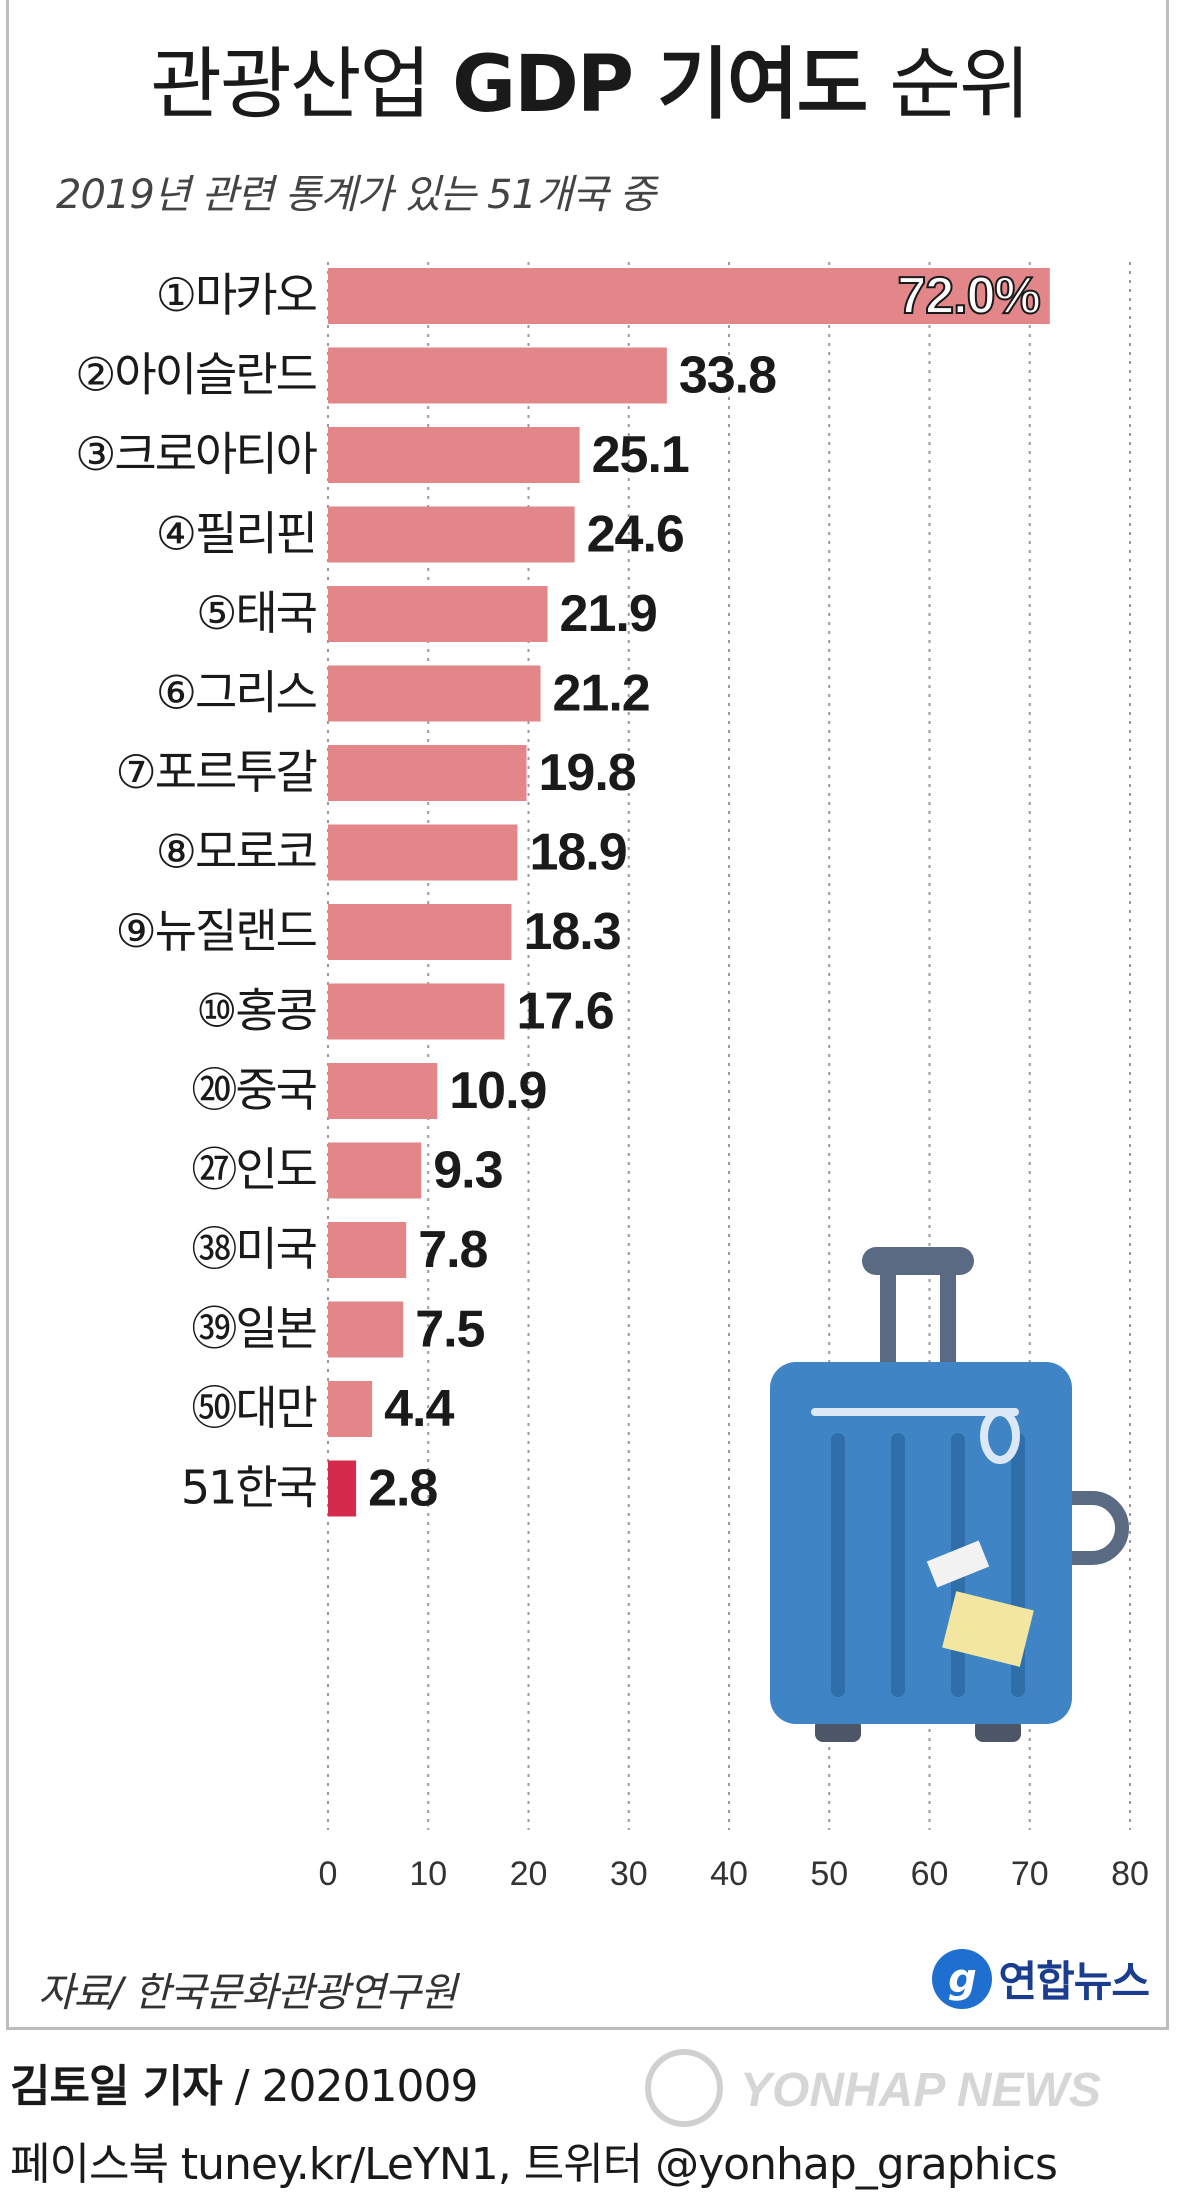 The height and width of the screenshot is (2196, 1179). I want to click on category-label: ㊳미국, so click(253, 1249).